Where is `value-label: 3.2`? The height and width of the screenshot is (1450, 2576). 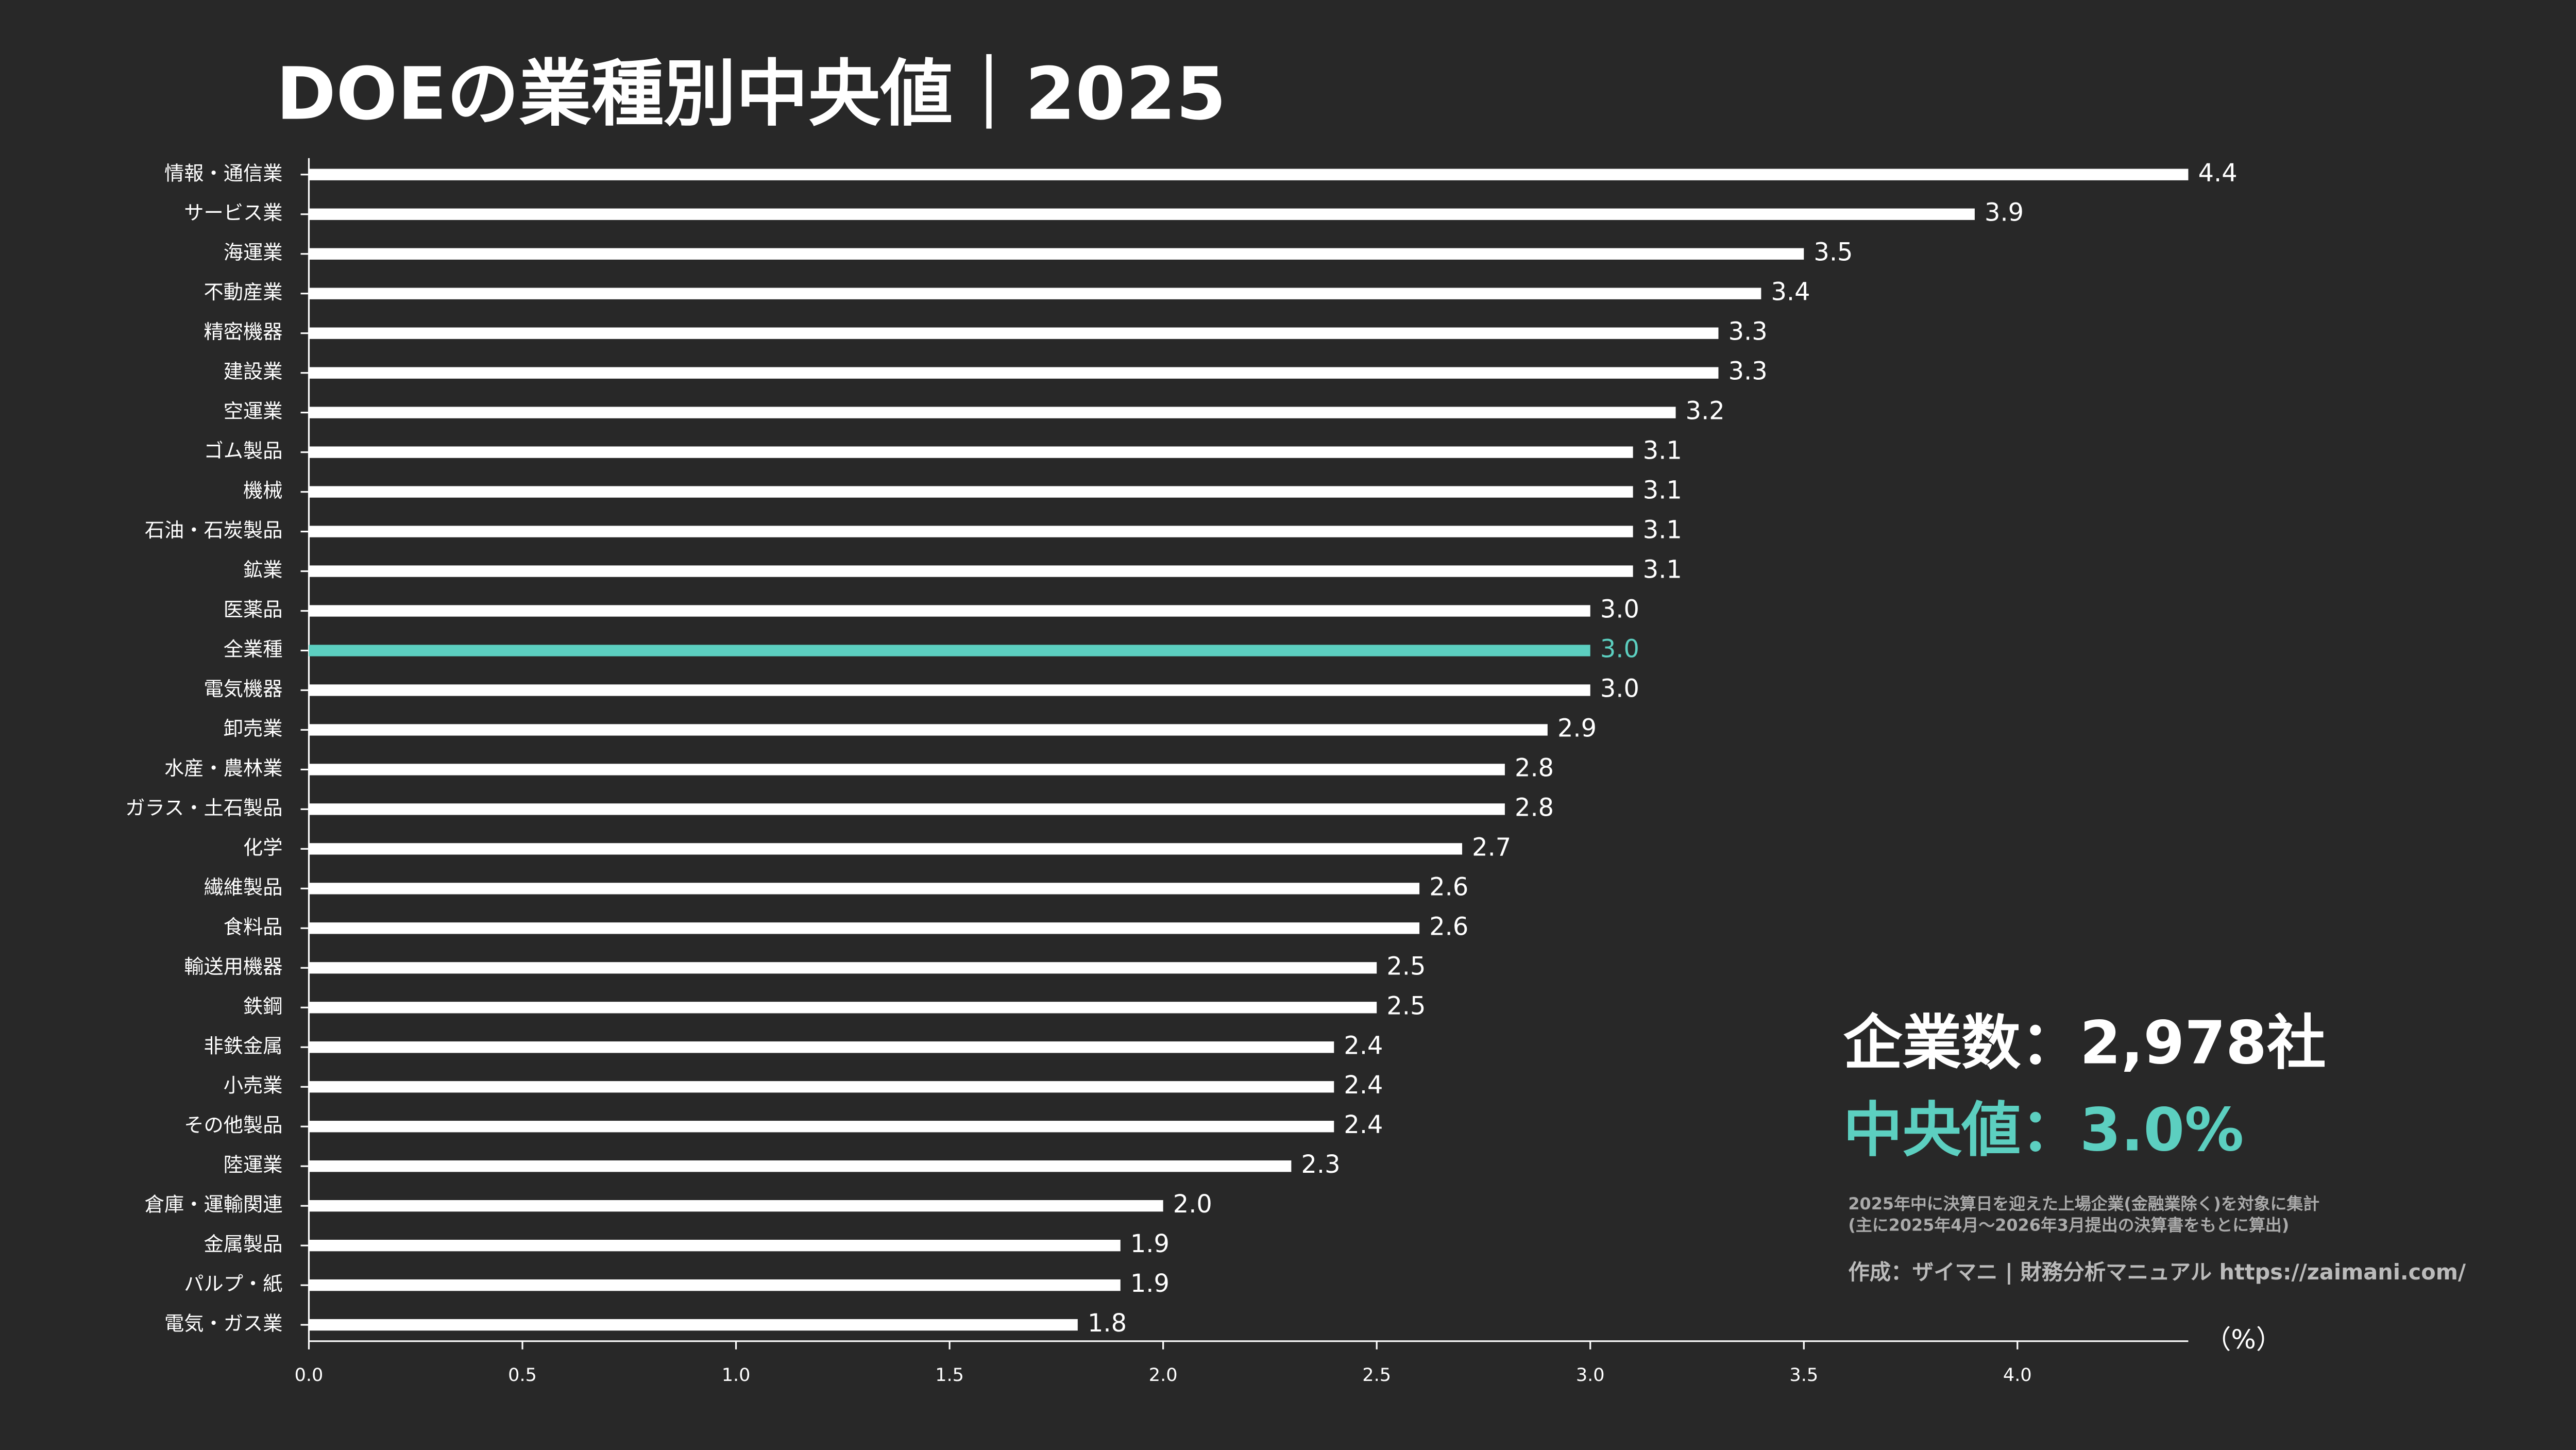 value-label: 3.2 is located at coordinates (1705, 412).